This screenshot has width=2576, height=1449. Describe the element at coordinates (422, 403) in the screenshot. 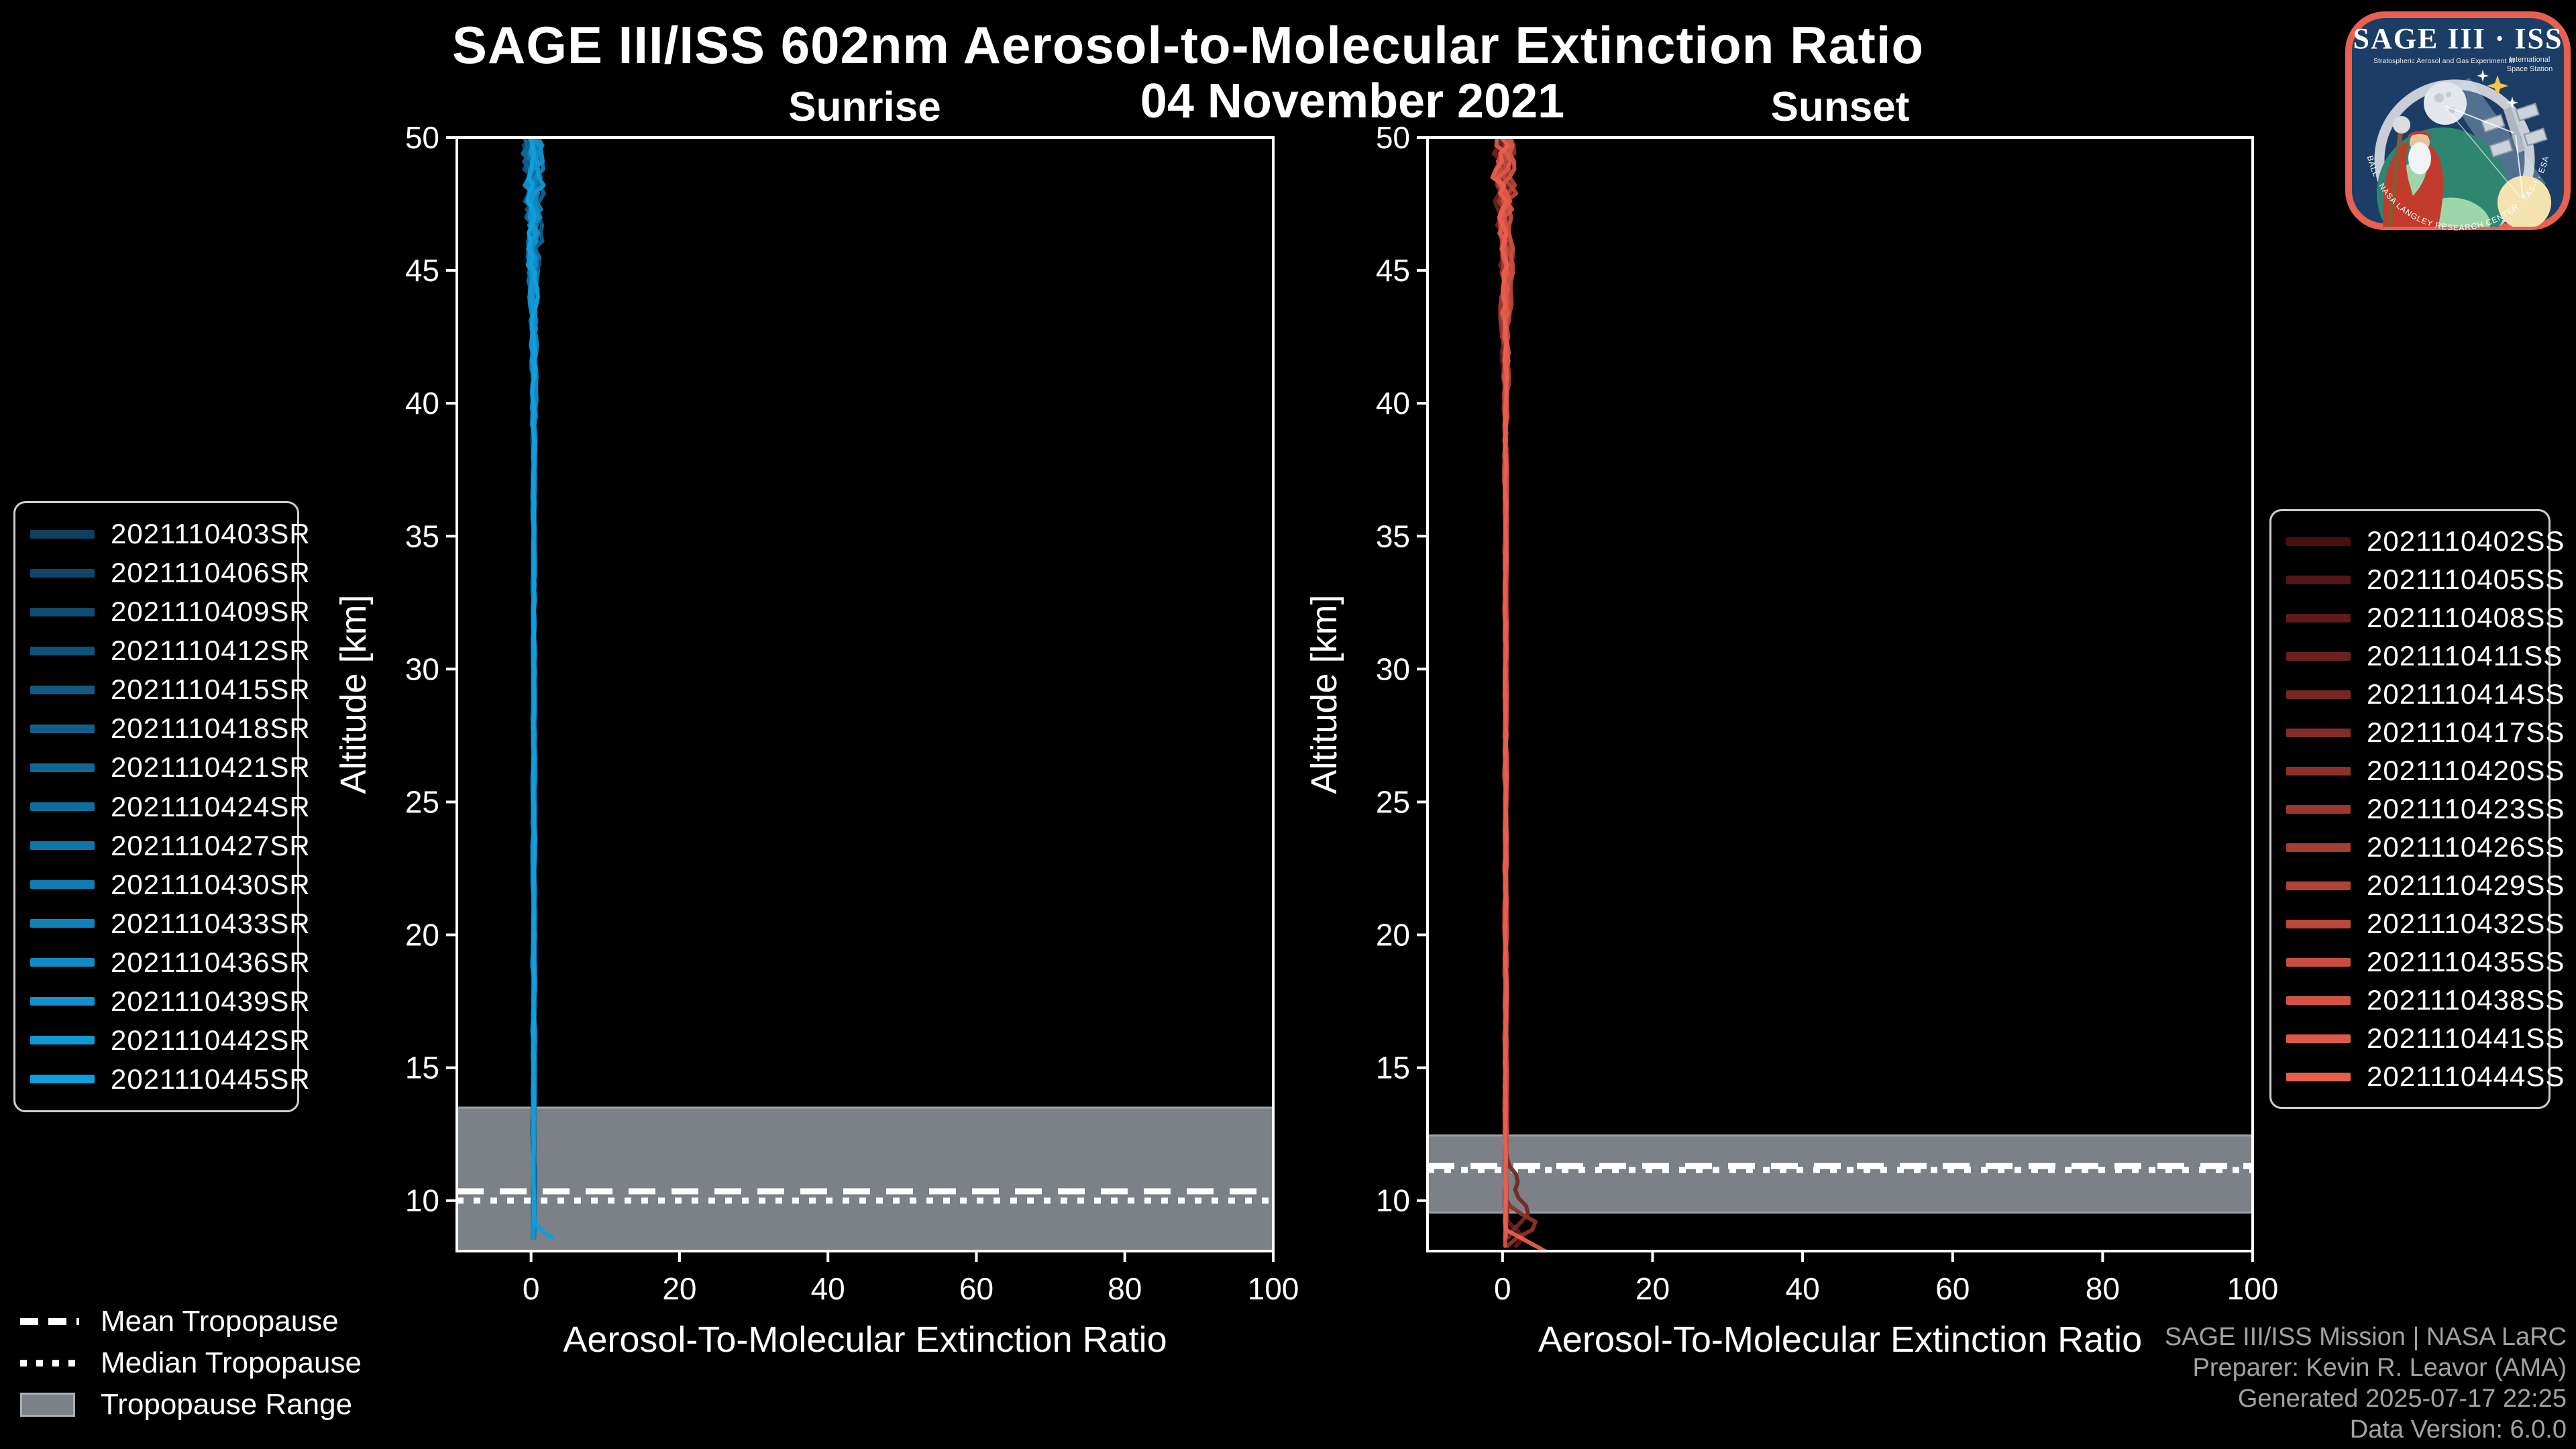

I see `y-tick-label: 40` at that location.